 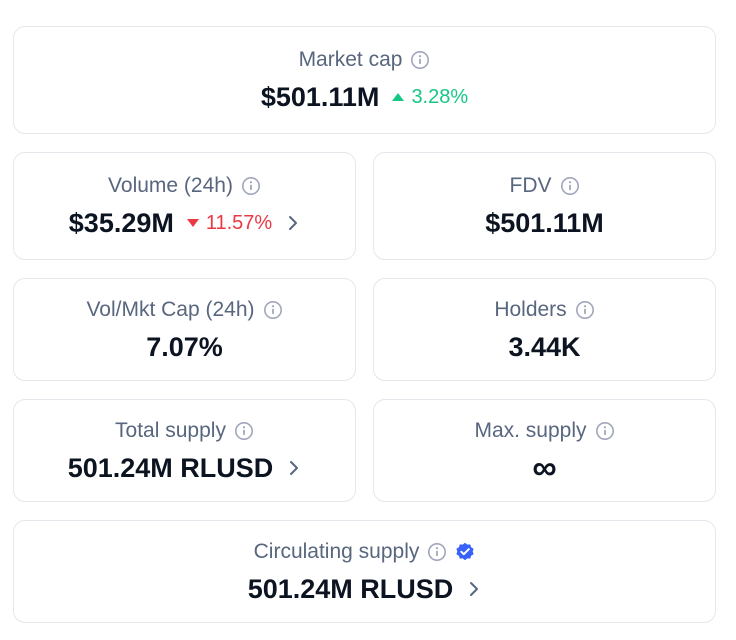 I want to click on max-supply-value: ∞, so click(x=544, y=467).